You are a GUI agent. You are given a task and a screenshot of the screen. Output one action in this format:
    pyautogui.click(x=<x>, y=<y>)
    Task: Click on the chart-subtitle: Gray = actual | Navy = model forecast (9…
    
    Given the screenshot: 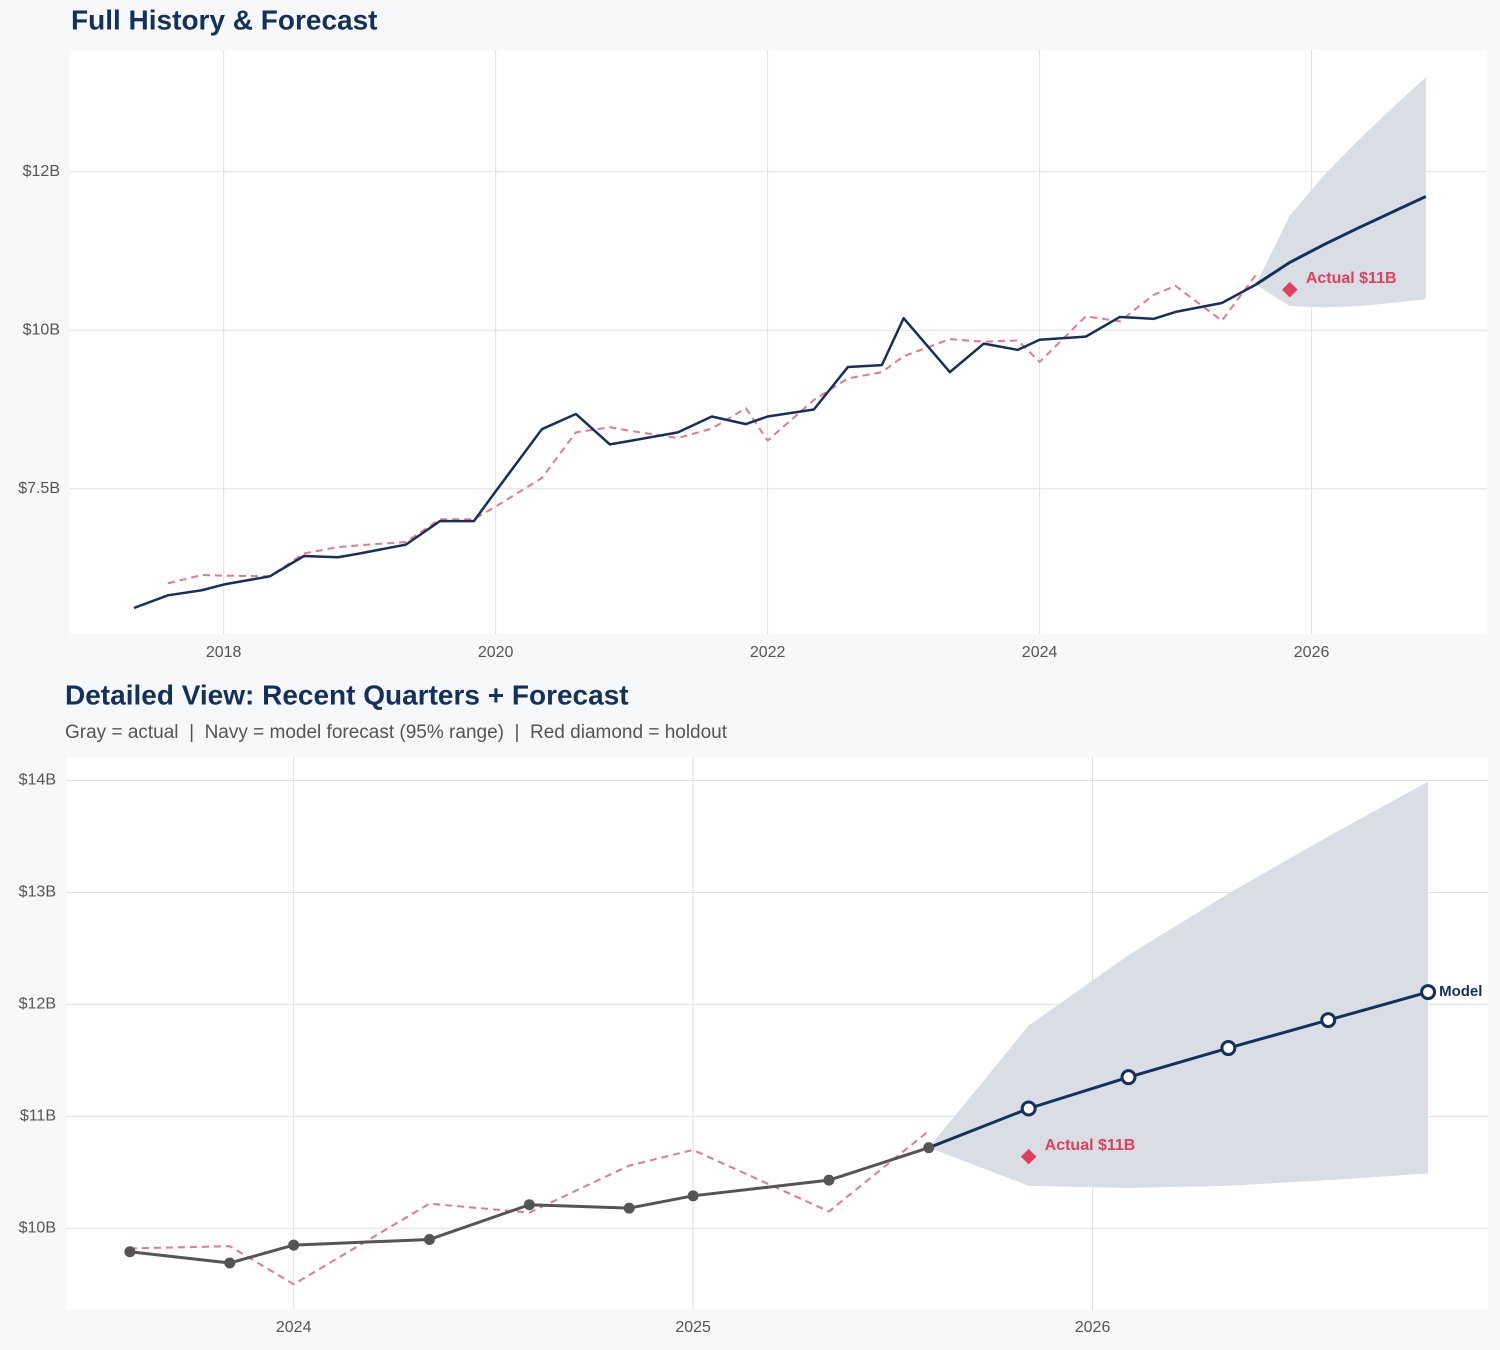 What is the action you would take?
    pyautogui.click(x=396, y=732)
    